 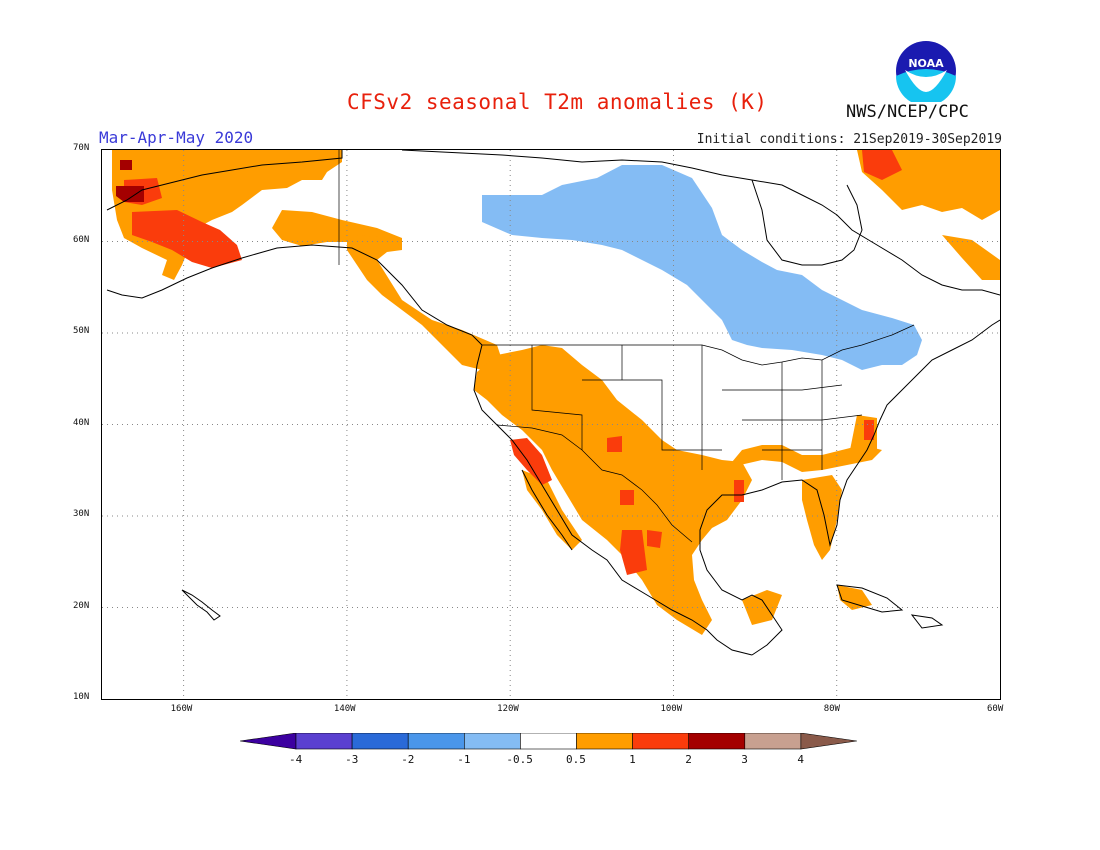 I want to click on colorbar-label: 0.5, so click(x=576, y=759).